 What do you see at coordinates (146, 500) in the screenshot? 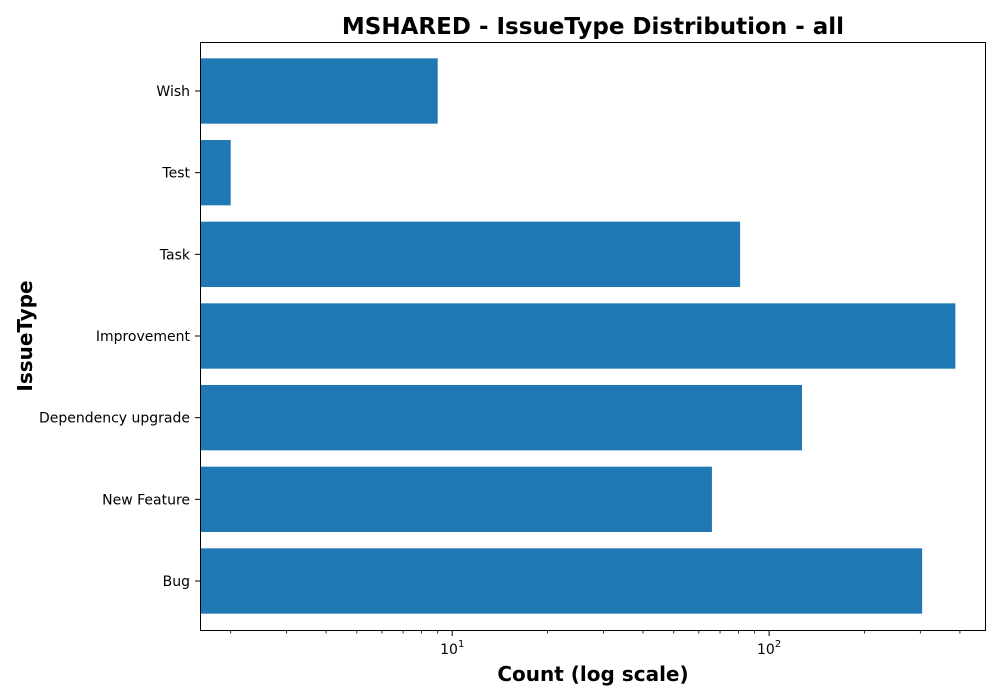
I see `y-tick-label-new-feature: New Feature` at bounding box center [146, 500].